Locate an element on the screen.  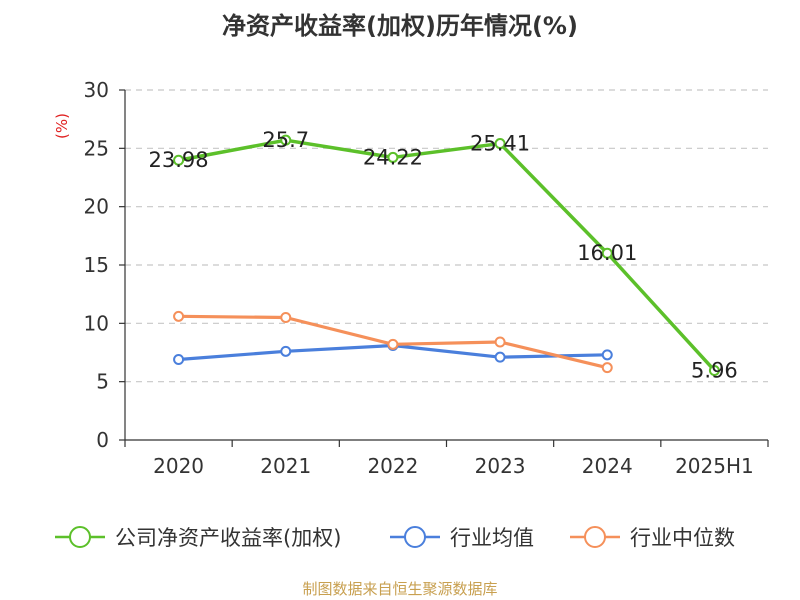
legend-label: 公司净资产收益率(加权) is located at coordinates (228, 538).